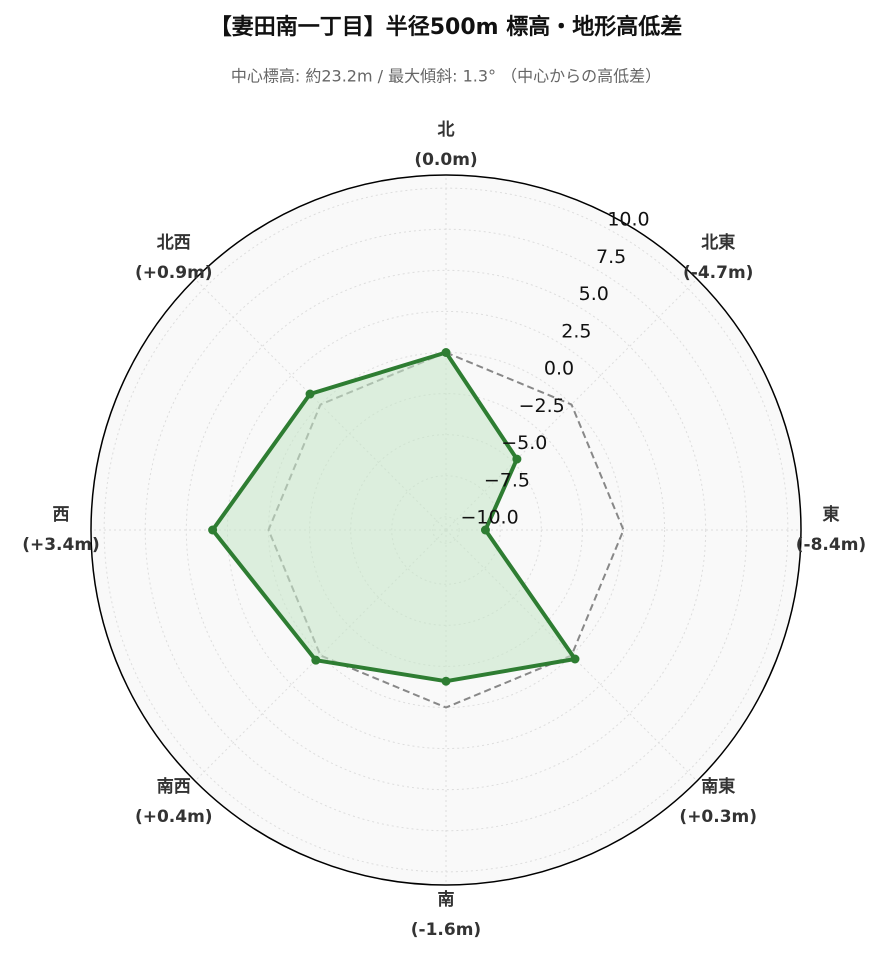 The image size is (889, 962). I want to click on category-label: 南西, so click(174, 786).